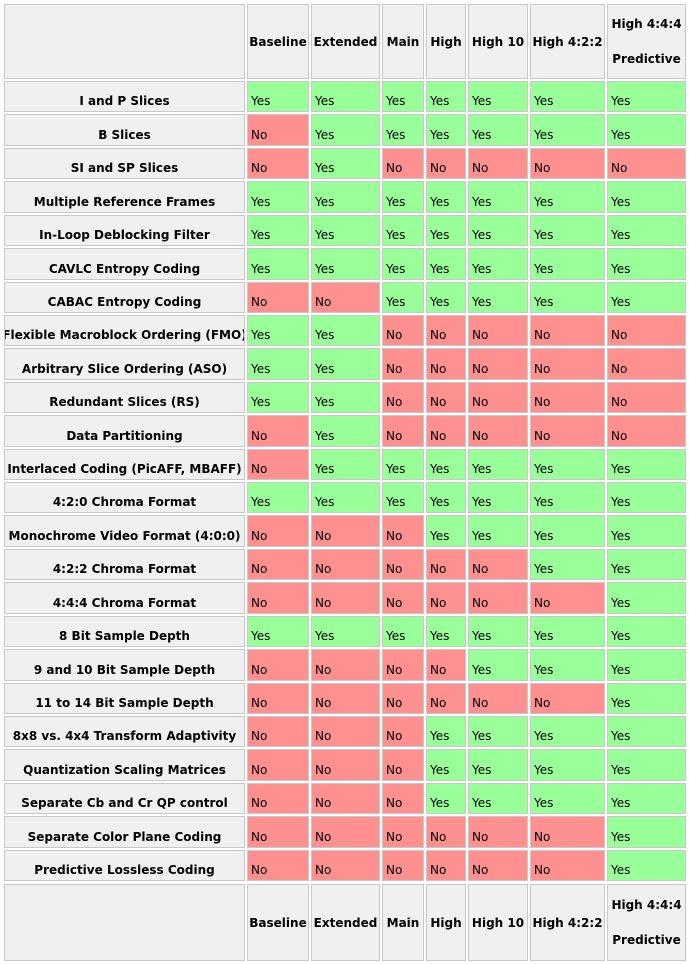 Image resolution: width=689 pixels, height=964 pixels. I want to click on row-label: In-Loop Deblocking Filter, so click(124, 230).